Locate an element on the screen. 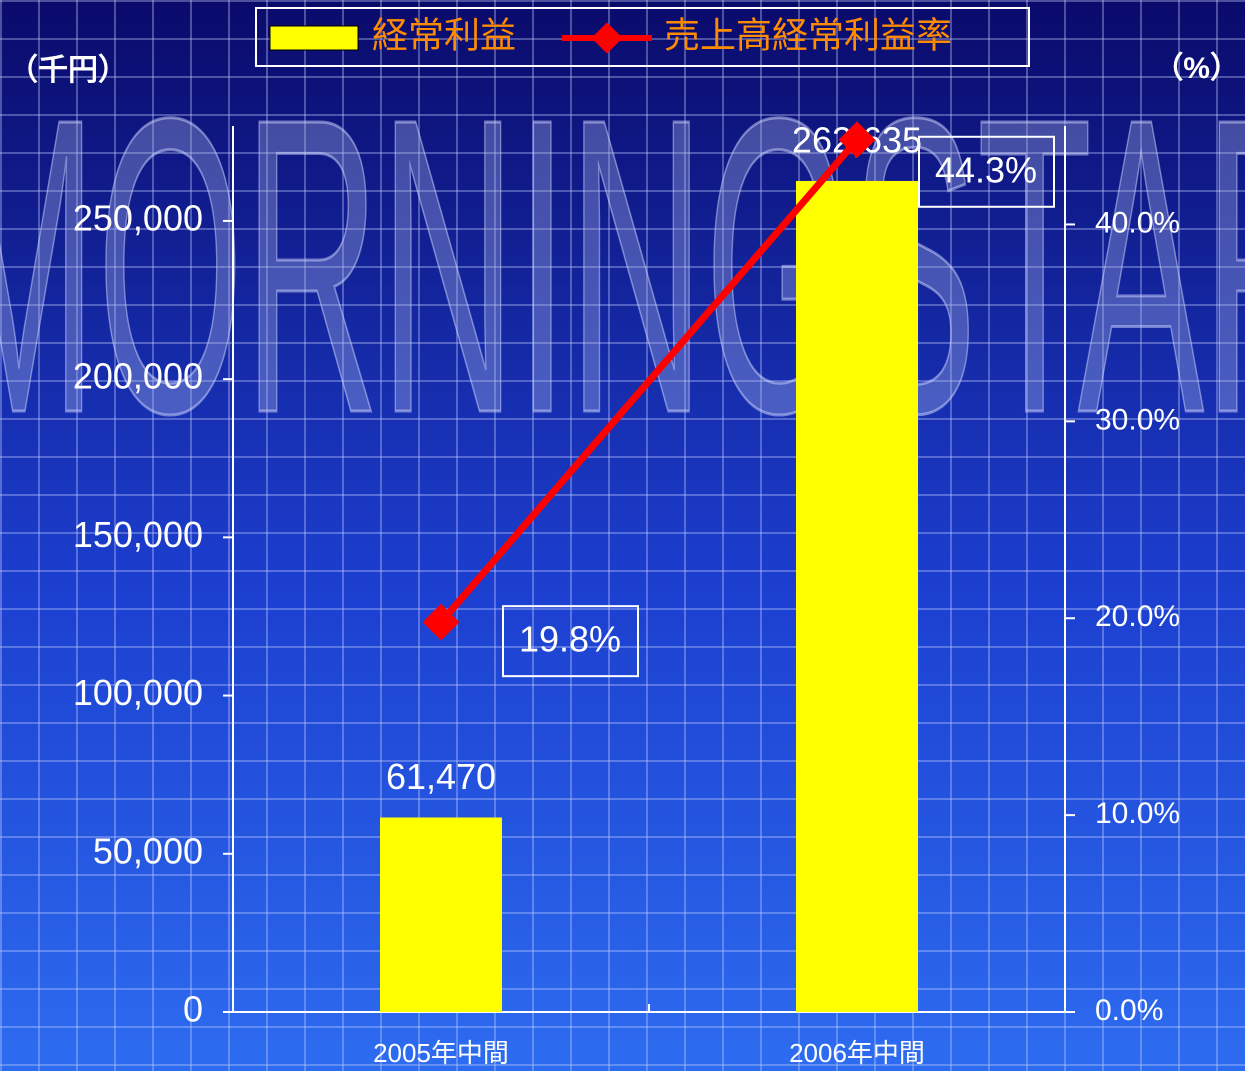 The height and width of the screenshot is (1071, 1245). y2-tick-label: 10.0% is located at coordinates (1137, 813).